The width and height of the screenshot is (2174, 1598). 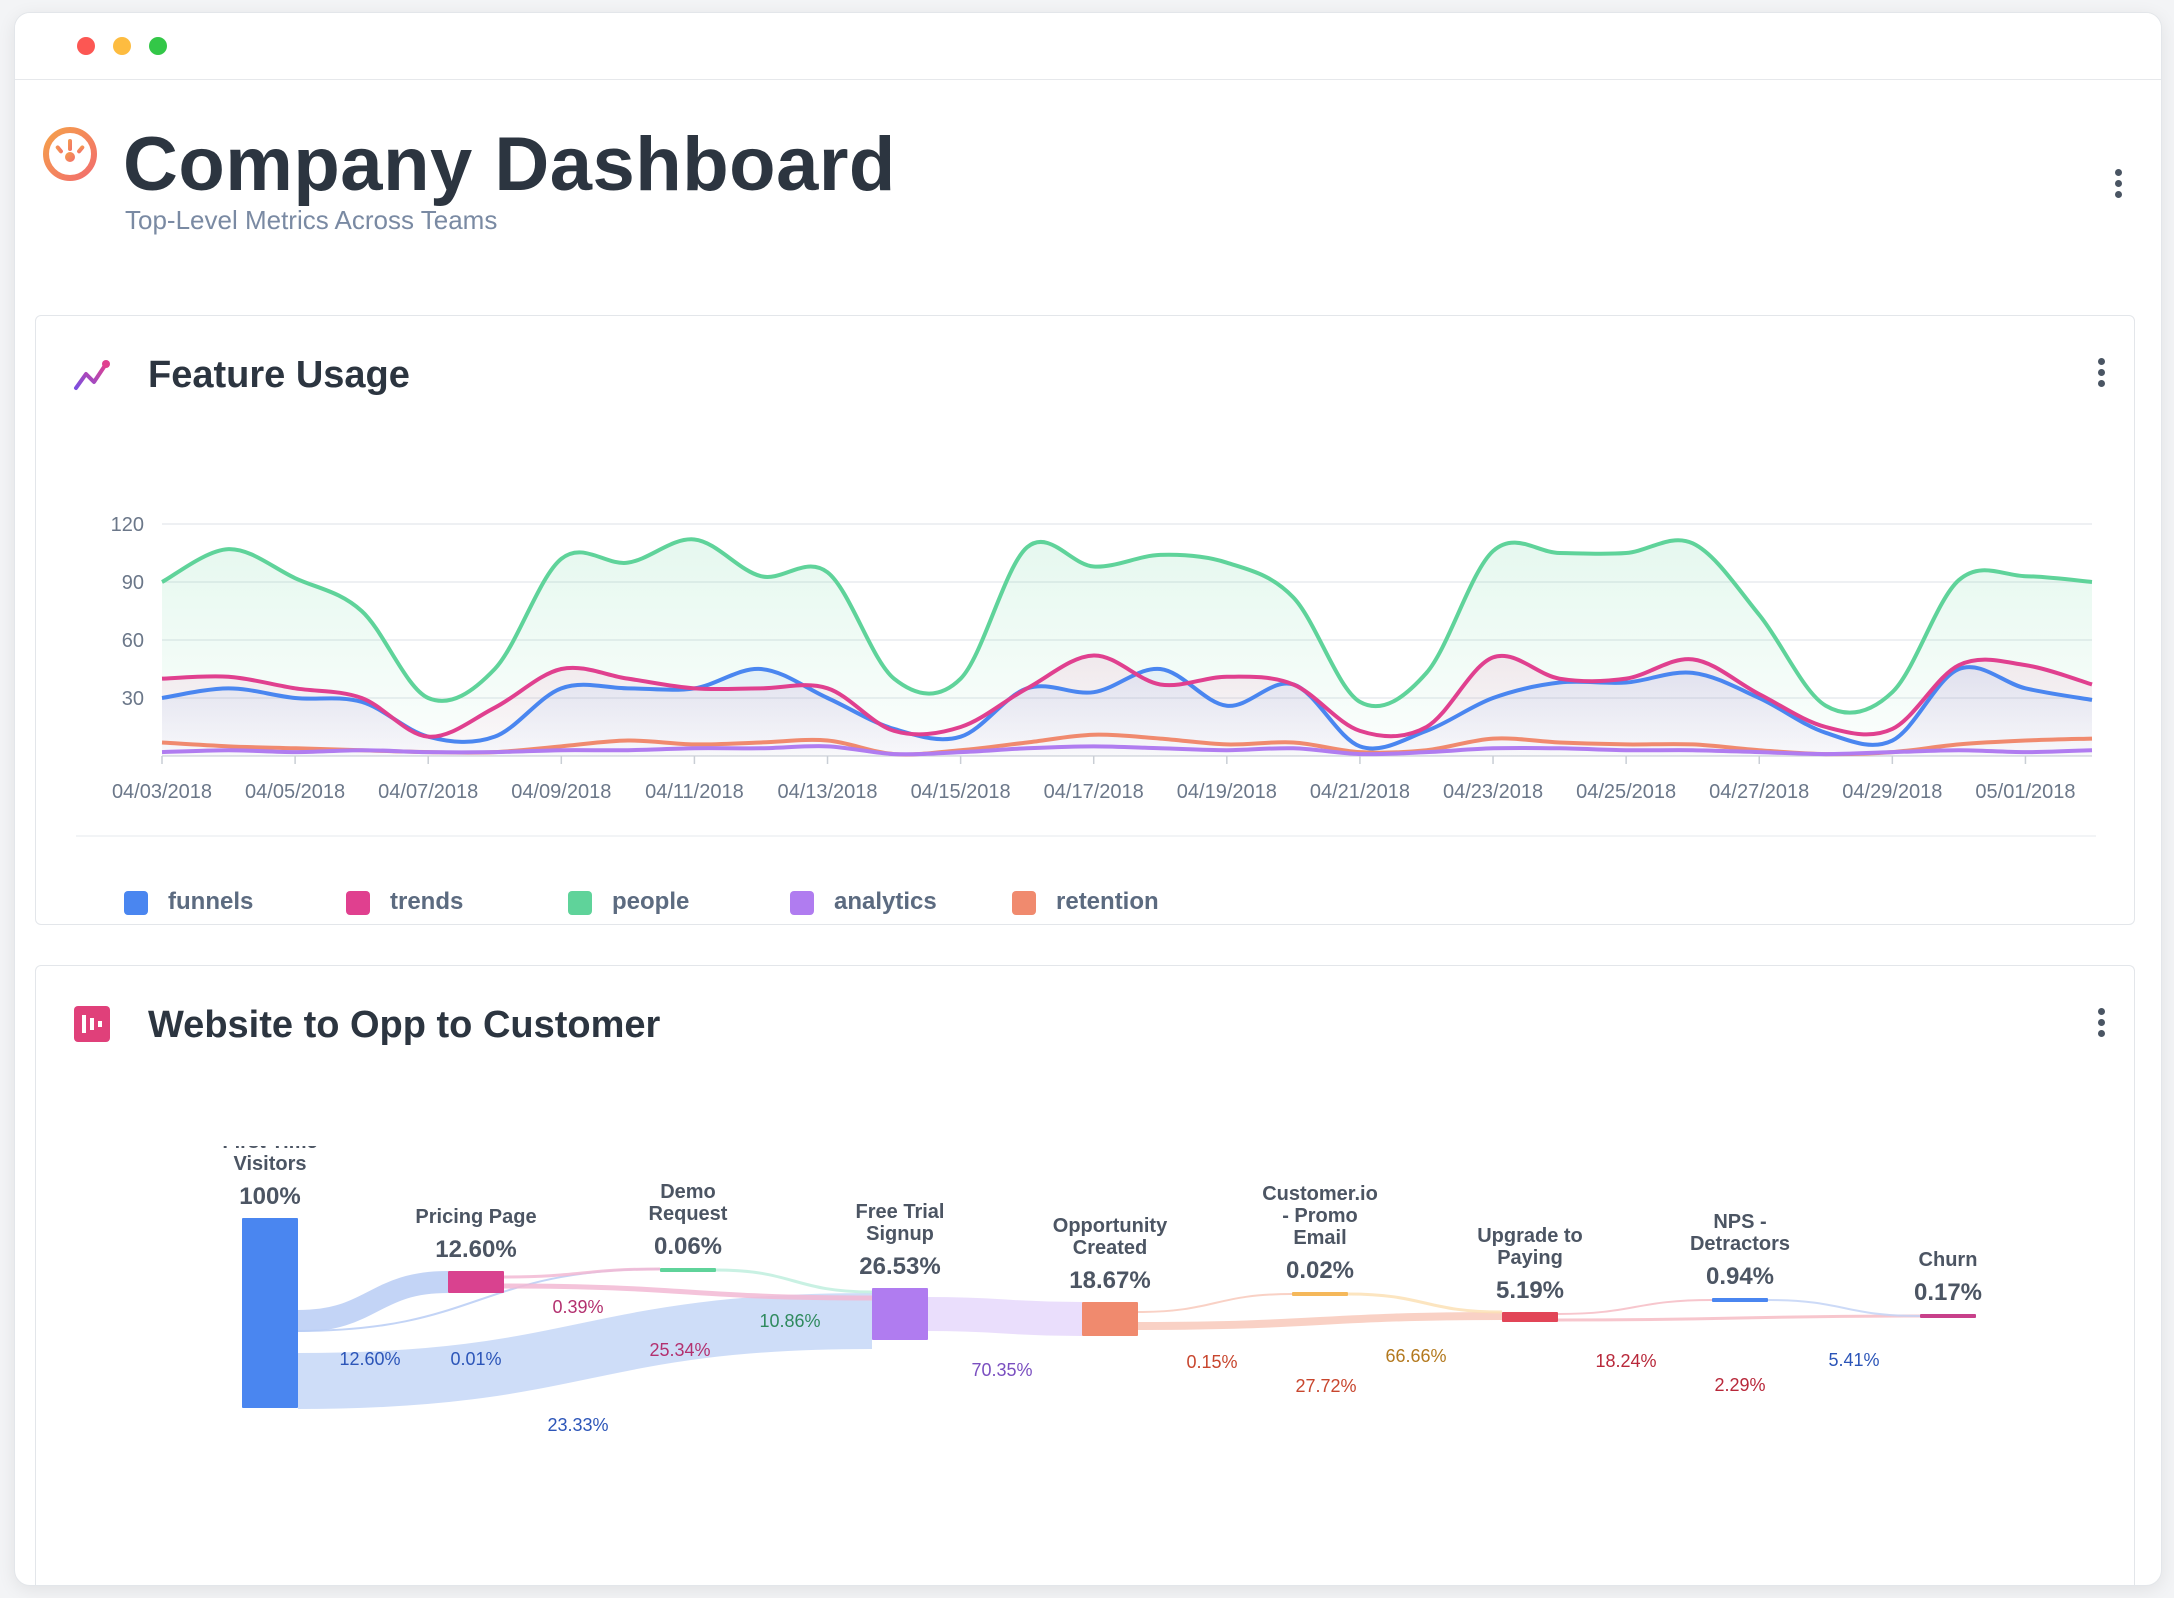 I want to click on sankey-link-label: 23.33%, so click(x=577, y=1425).